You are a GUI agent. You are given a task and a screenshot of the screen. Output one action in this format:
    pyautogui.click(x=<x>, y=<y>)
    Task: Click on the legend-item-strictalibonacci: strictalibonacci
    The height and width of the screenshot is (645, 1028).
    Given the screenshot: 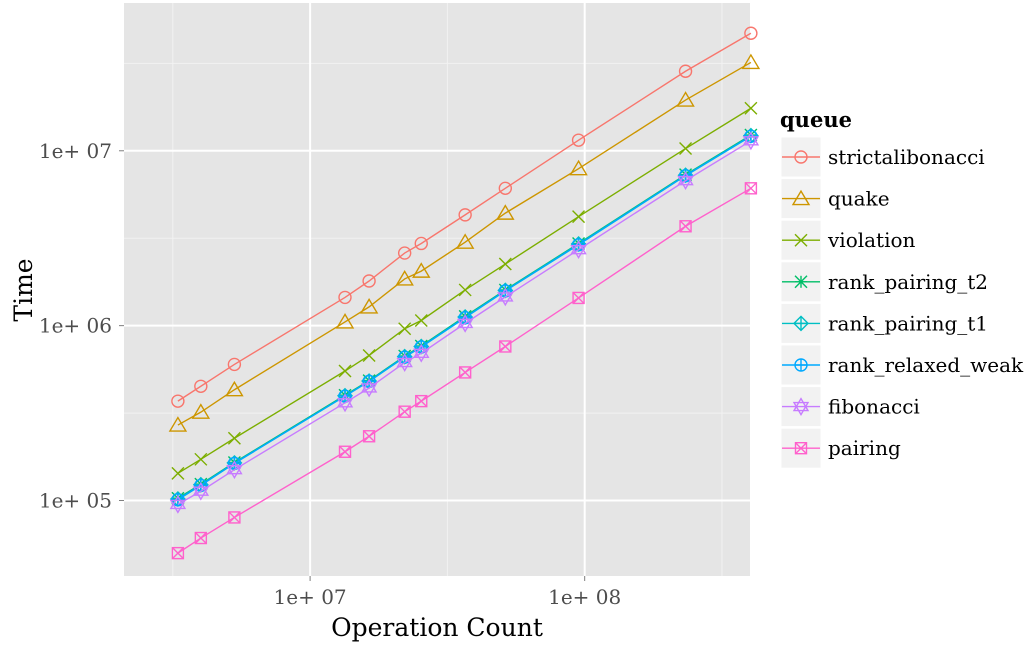 What is the action you would take?
    pyautogui.click(x=882, y=157)
    